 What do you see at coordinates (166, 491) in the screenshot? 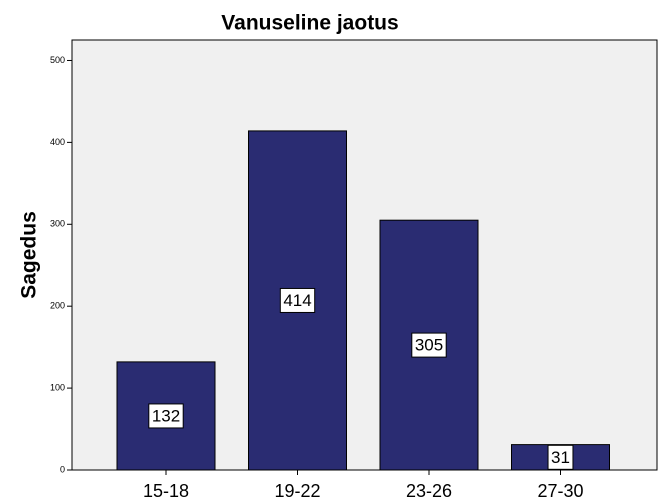
I see `x-tick-label: 15-18` at bounding box center [166, 491].